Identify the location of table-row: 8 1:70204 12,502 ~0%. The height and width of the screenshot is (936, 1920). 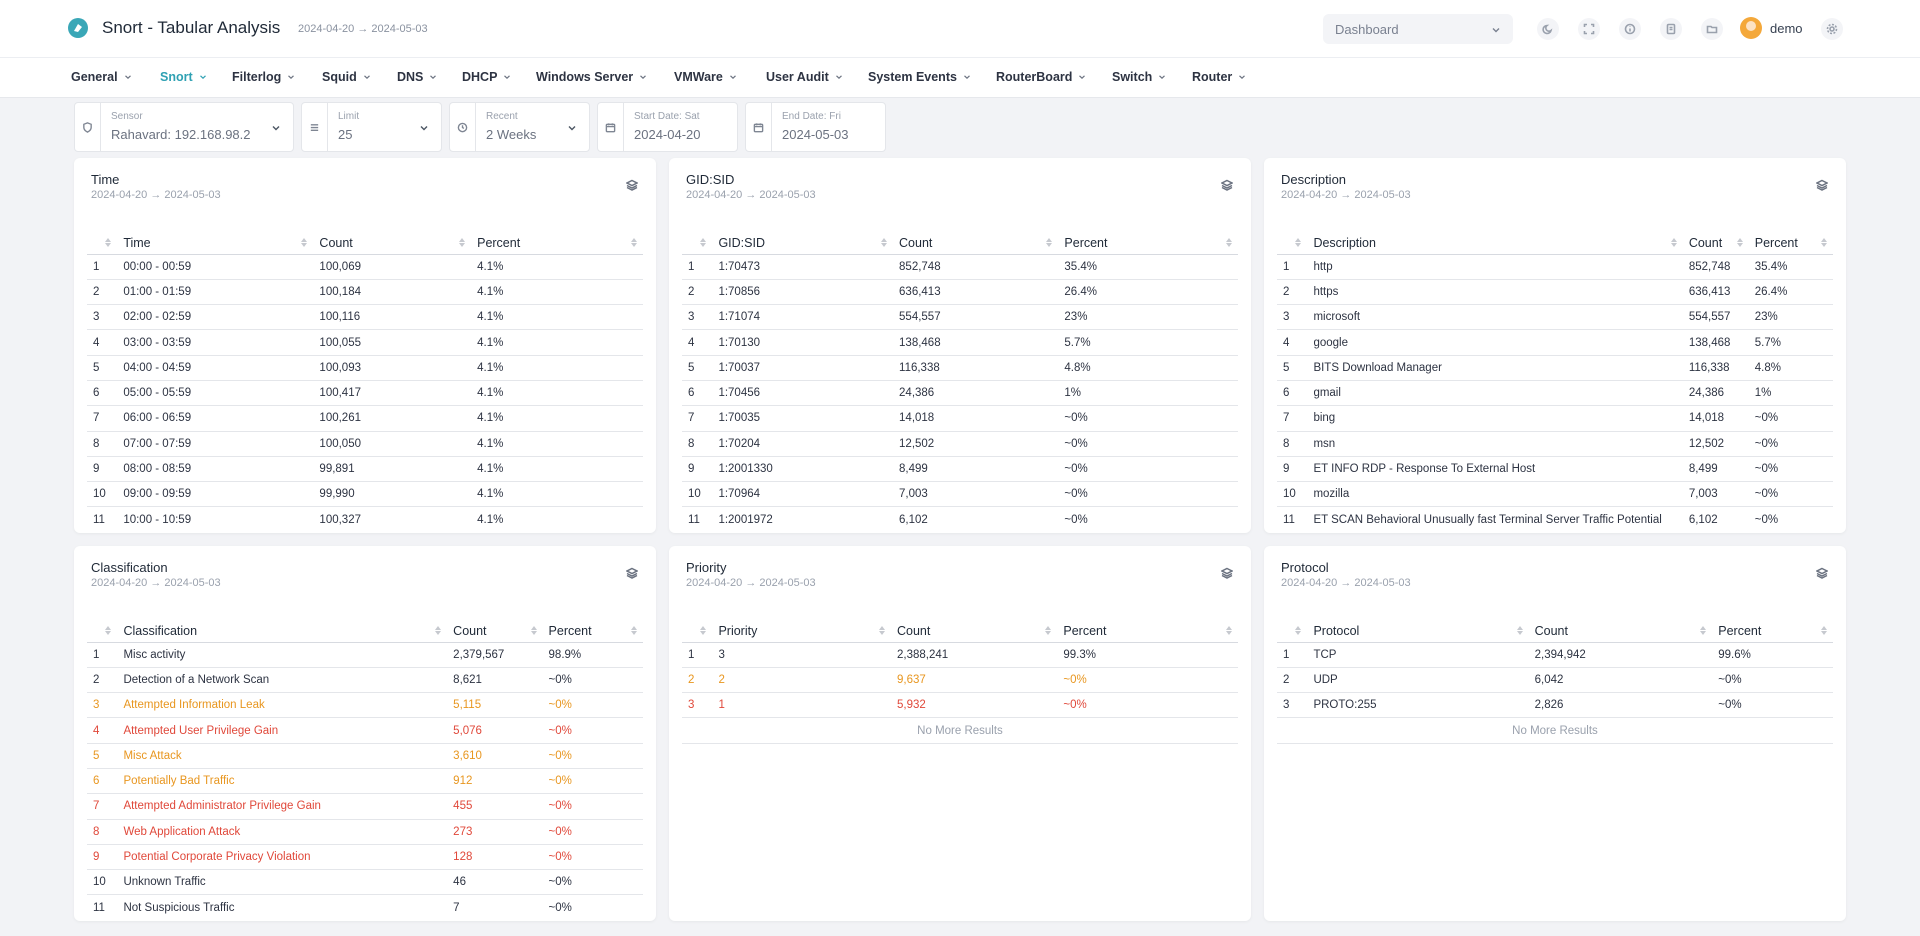
(960, 444).